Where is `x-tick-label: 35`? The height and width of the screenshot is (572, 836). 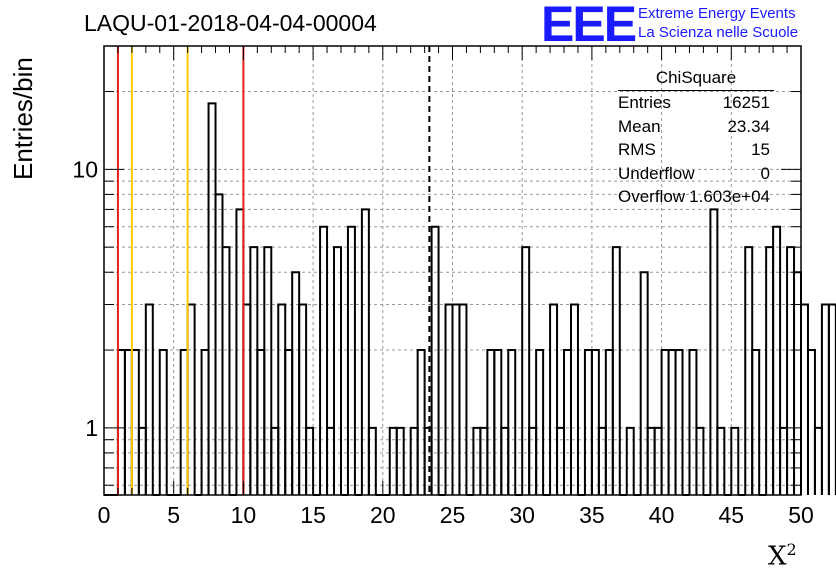 x-tick-label: 35 is located at coordinates (592, 515).